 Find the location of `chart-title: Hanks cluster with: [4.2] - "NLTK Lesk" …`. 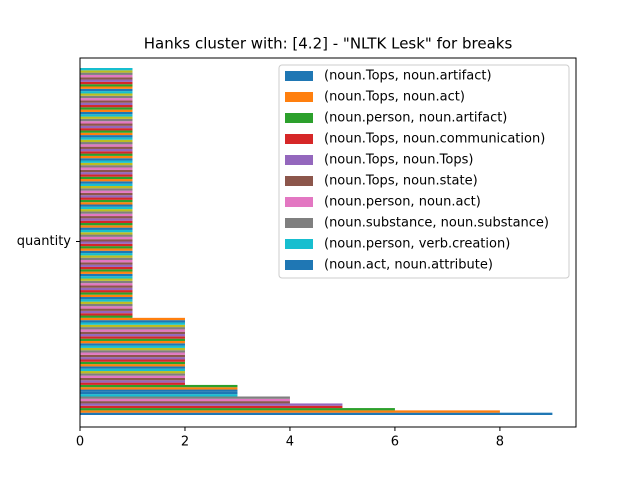

chart-title: Hanks cluster with: [4.2] - "NLTK Lesk" … is located at coordinates (328, 44).